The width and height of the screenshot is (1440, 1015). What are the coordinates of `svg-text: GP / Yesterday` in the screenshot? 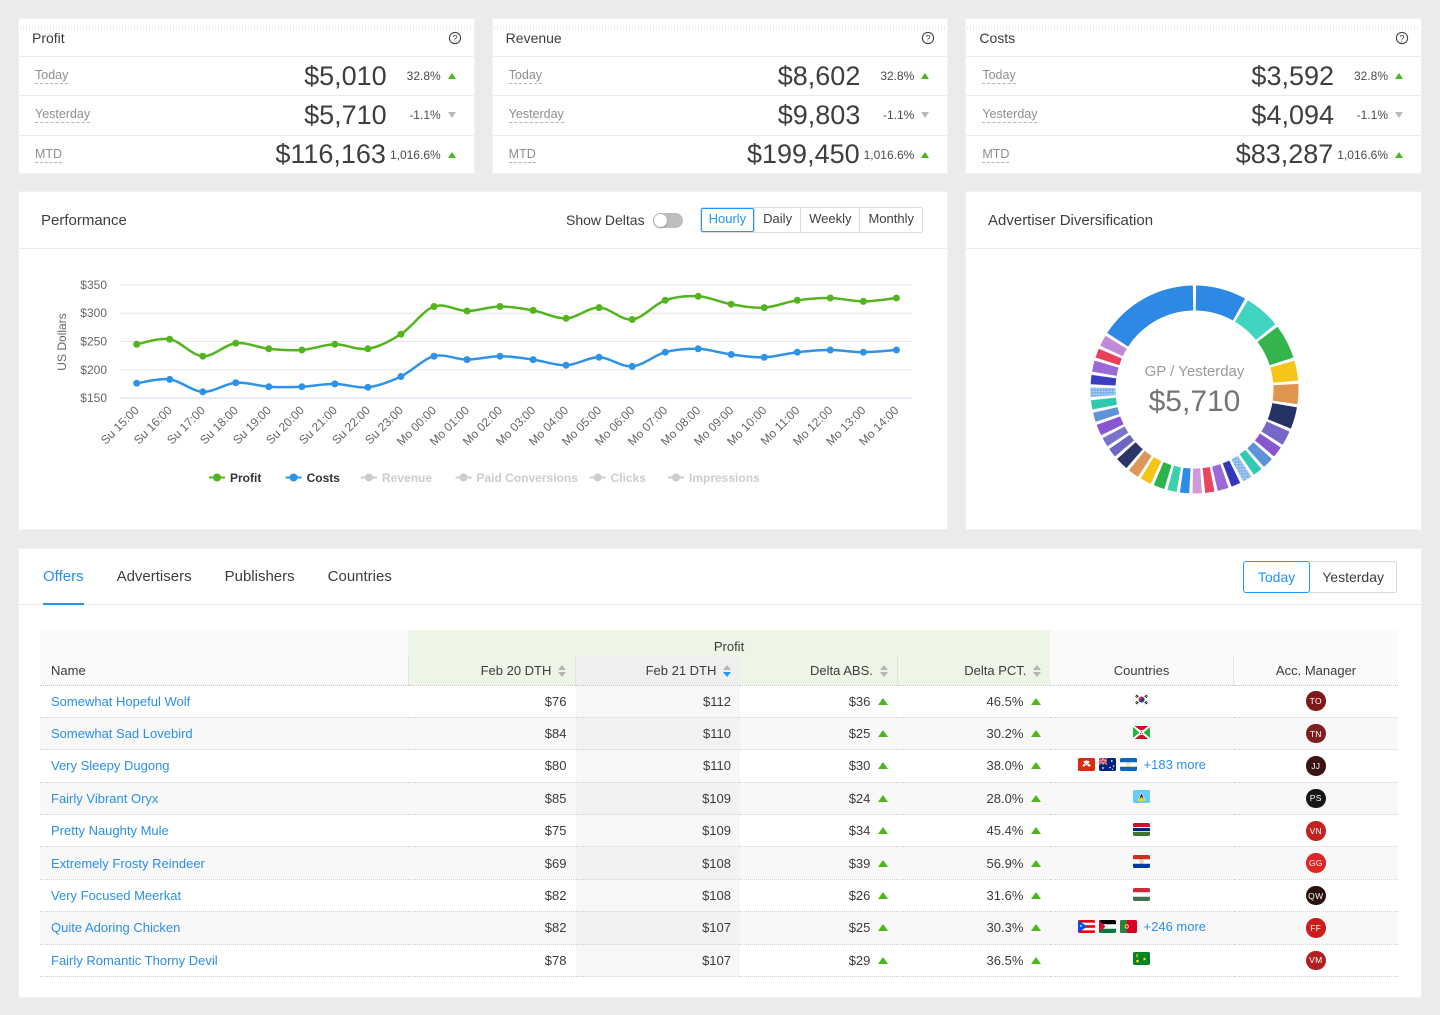 It's located at (1195, 371).